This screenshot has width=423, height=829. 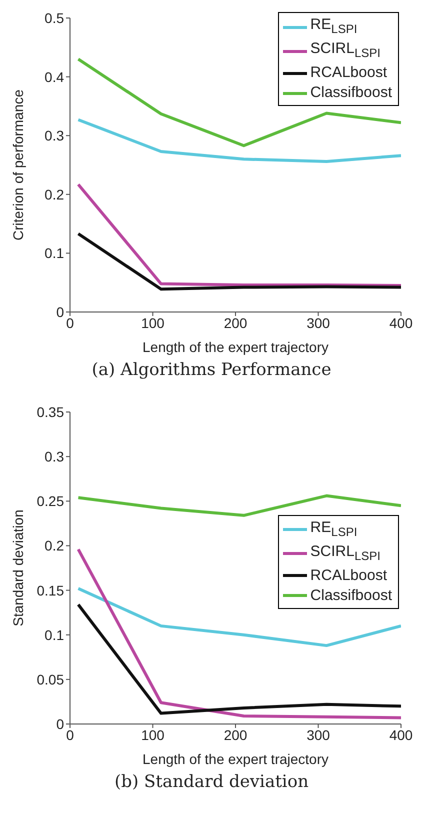 What do you see at coordinates (54, 76) in the screenshot?
I see `y-tick-label: 0.4` at bounding box center [54, 76].